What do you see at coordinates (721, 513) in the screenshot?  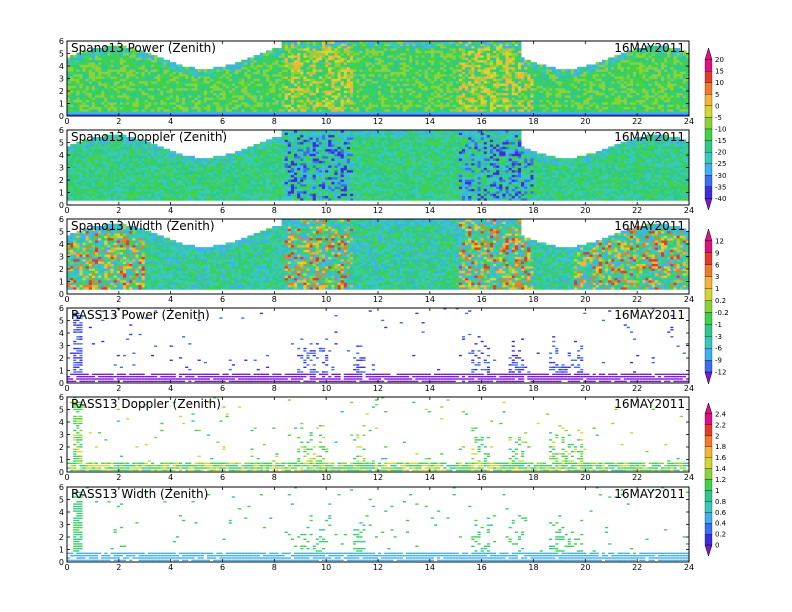 I see `colorbar-tick-label: 0.6` at bounding box center [721, 513].